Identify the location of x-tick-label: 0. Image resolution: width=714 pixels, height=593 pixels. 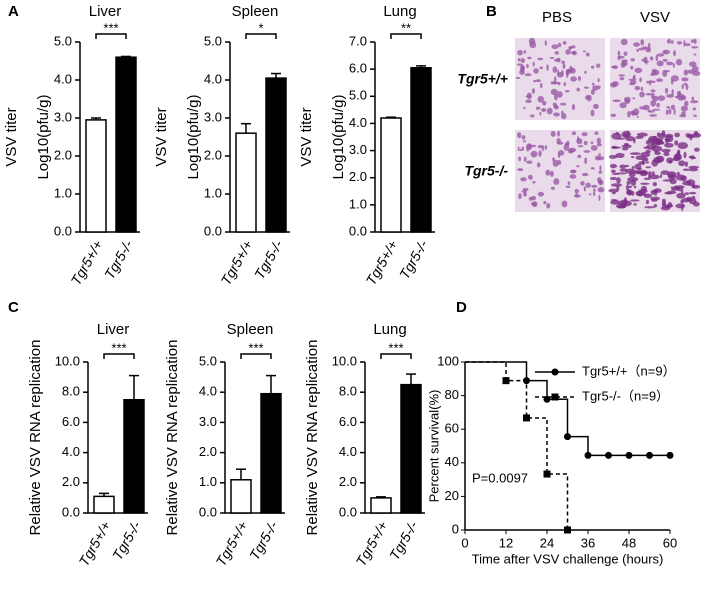
(464, 542).